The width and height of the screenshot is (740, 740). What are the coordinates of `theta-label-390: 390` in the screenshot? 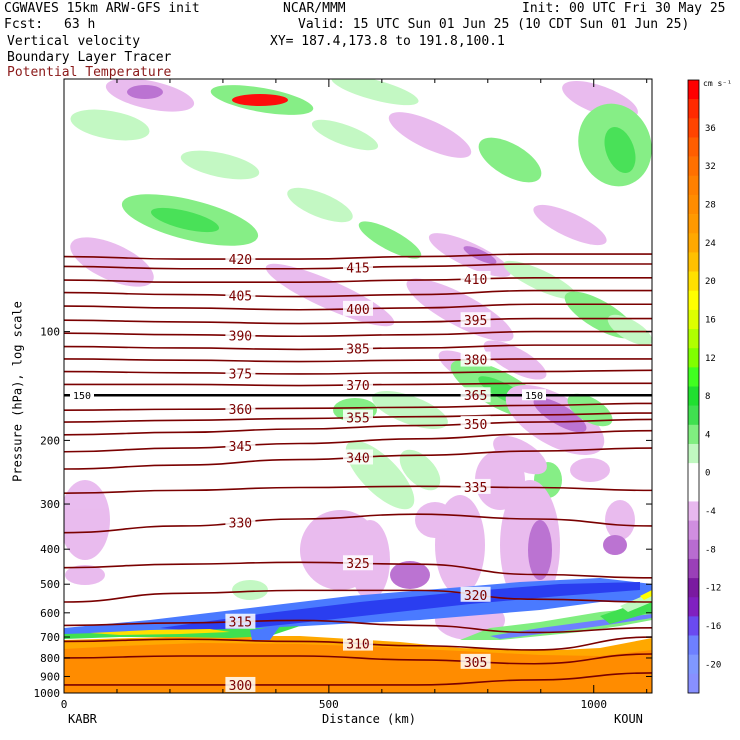 It's located at (240, 336).